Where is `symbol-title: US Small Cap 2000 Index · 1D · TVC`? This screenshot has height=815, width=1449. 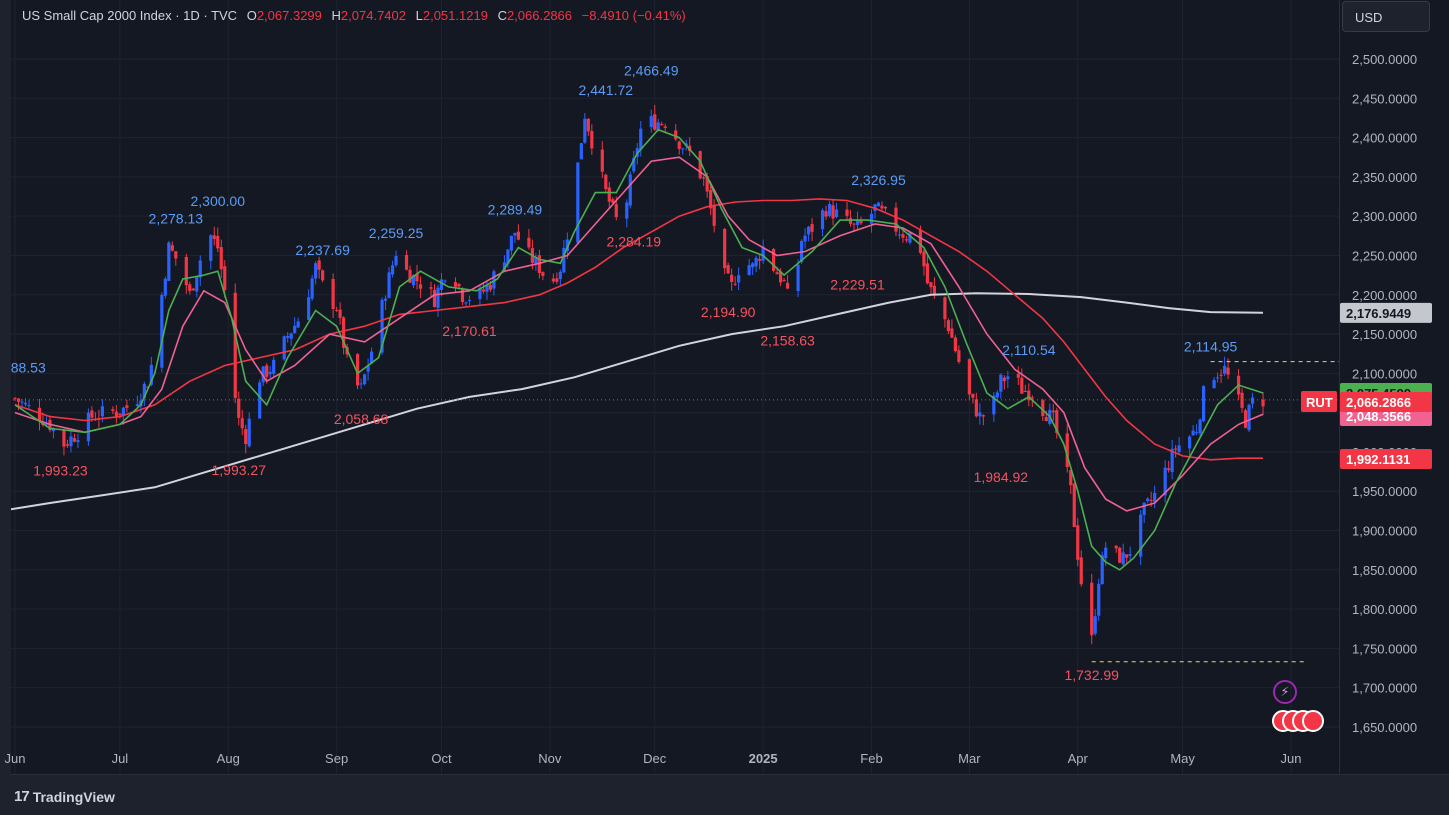 symbol-title: US Small Cap 2000 Index · 1D · TVC is located at coordinates (130, 15).